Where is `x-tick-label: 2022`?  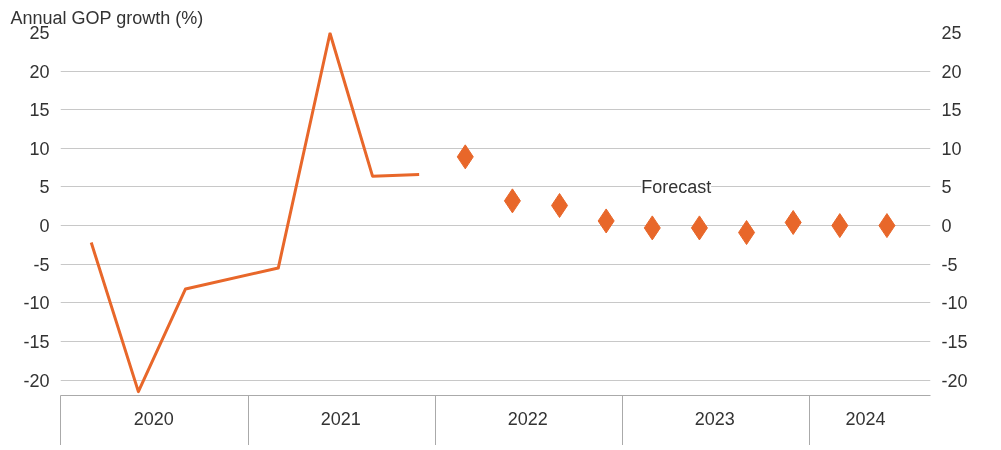
x-tick-label: 2022 is located at coordinates (527, 418).